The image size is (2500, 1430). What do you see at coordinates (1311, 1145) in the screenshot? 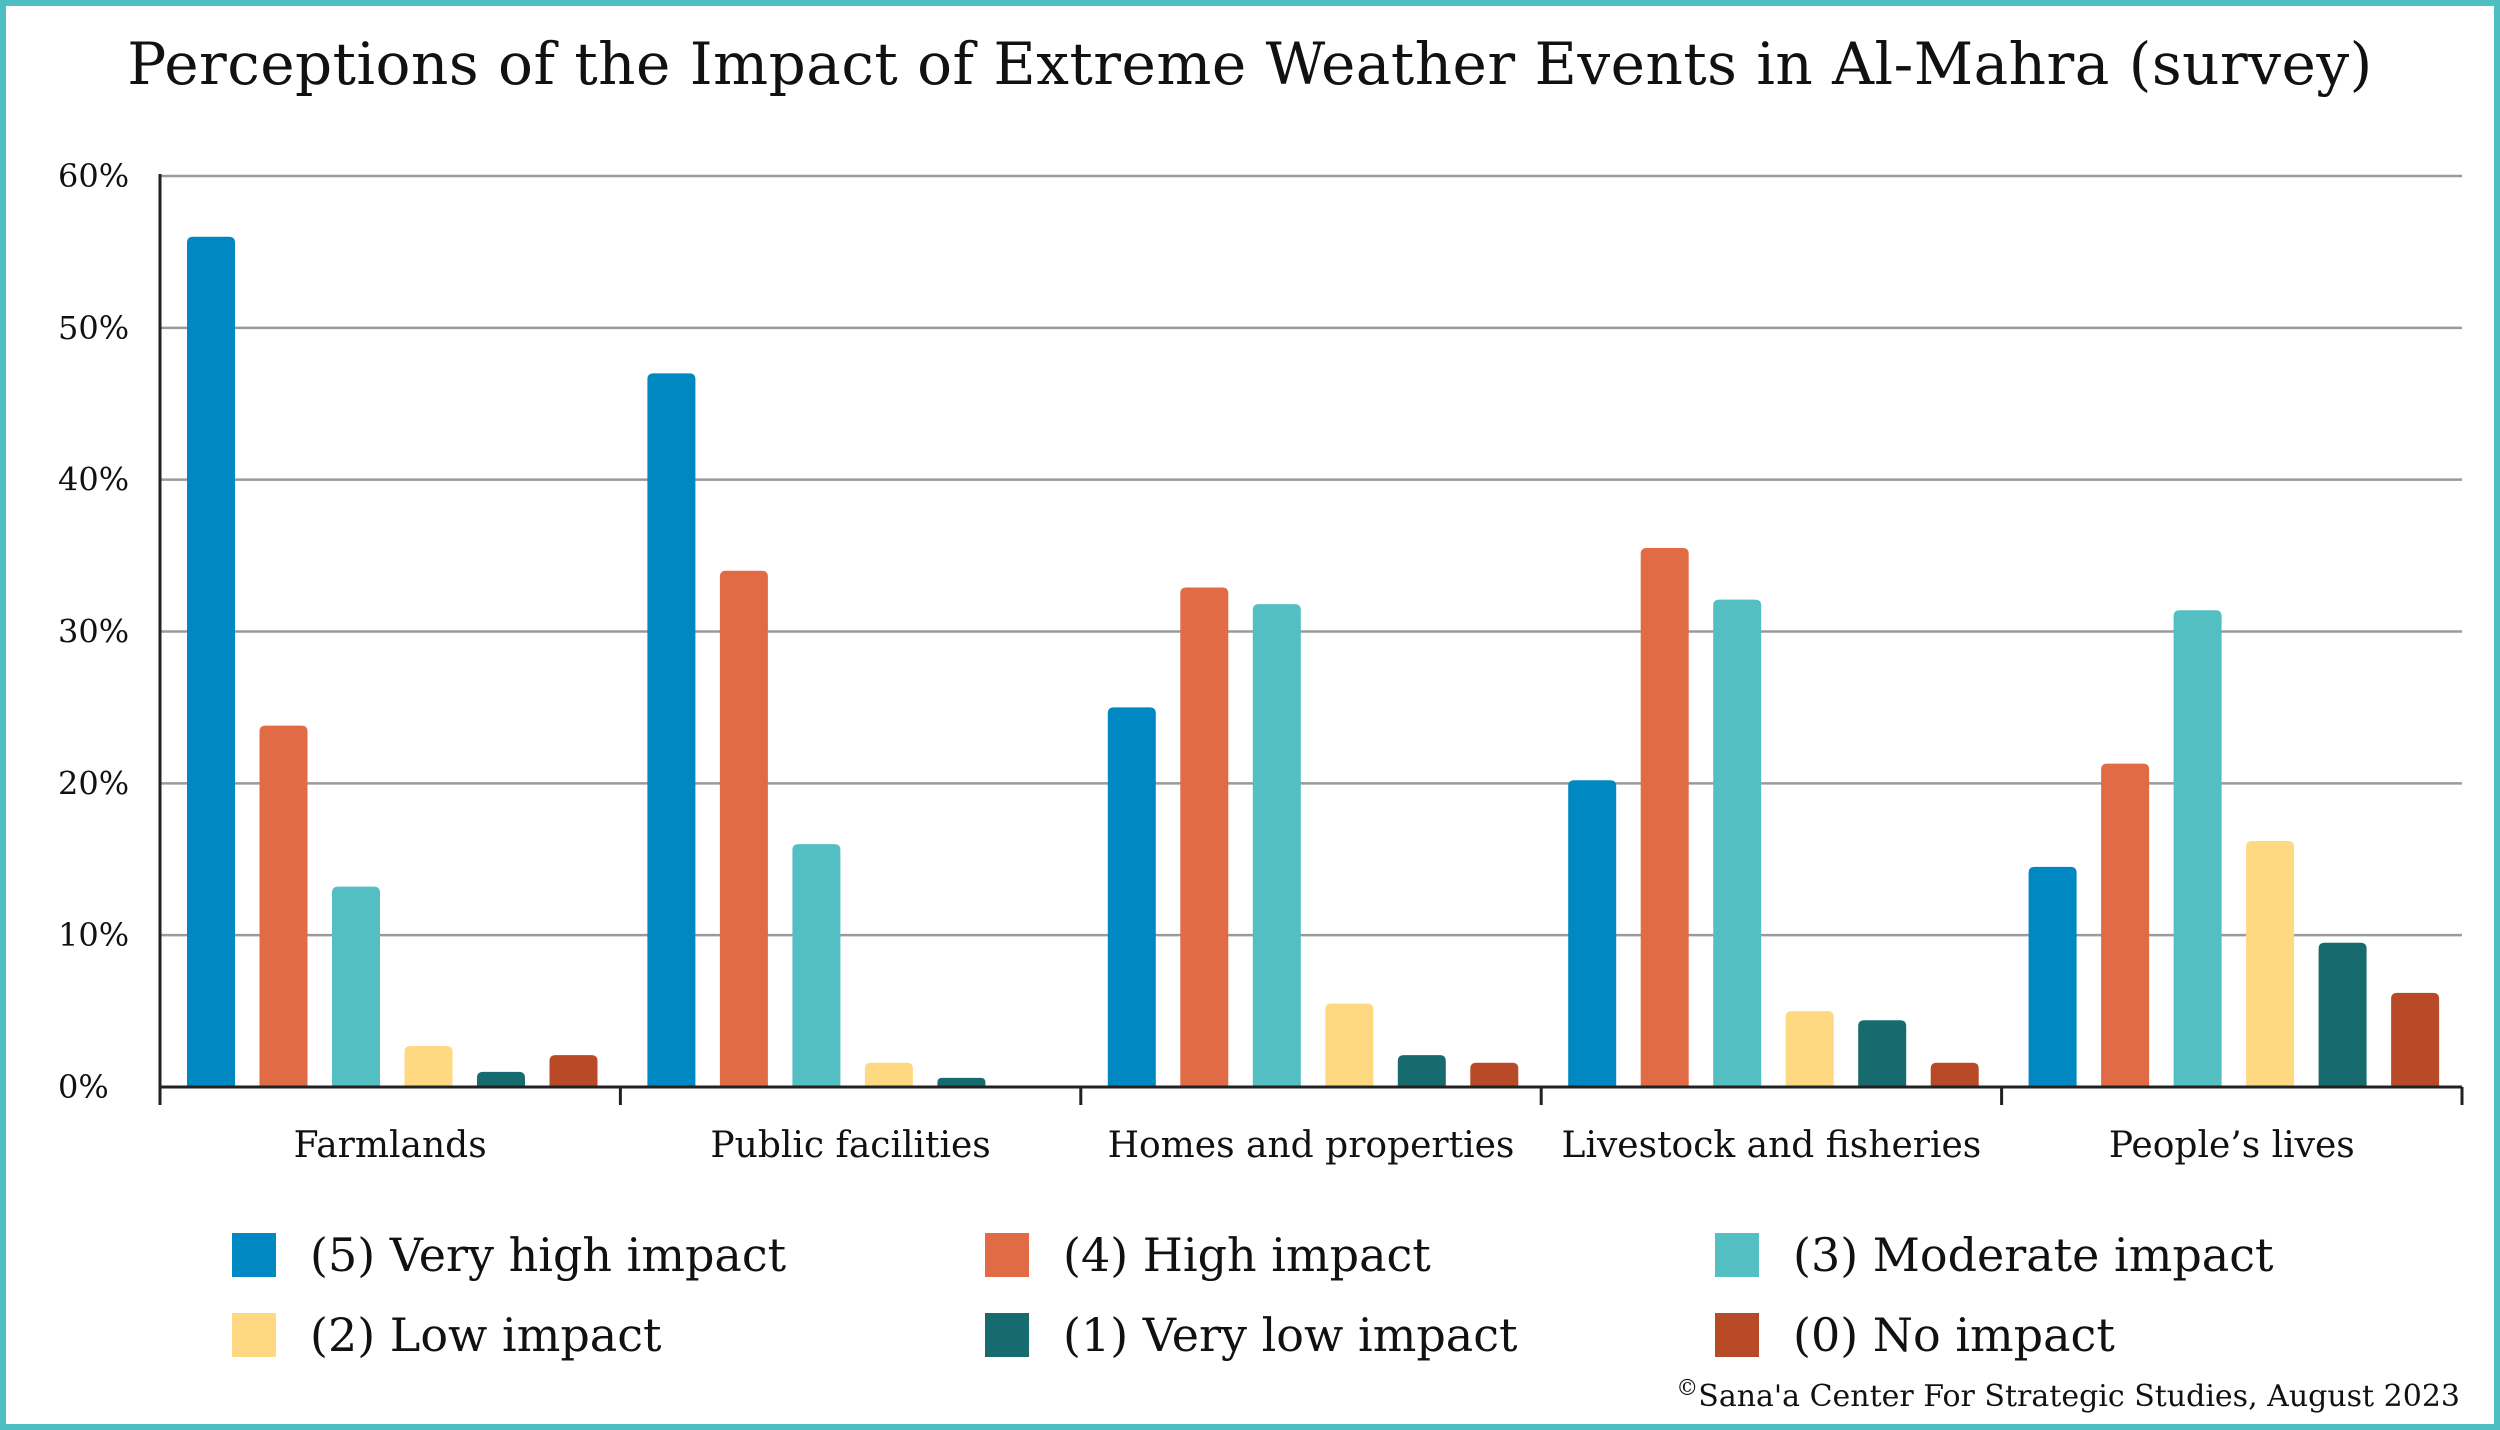
I see `category-label: Homes and properties` at bounding box center [1311, 1145].